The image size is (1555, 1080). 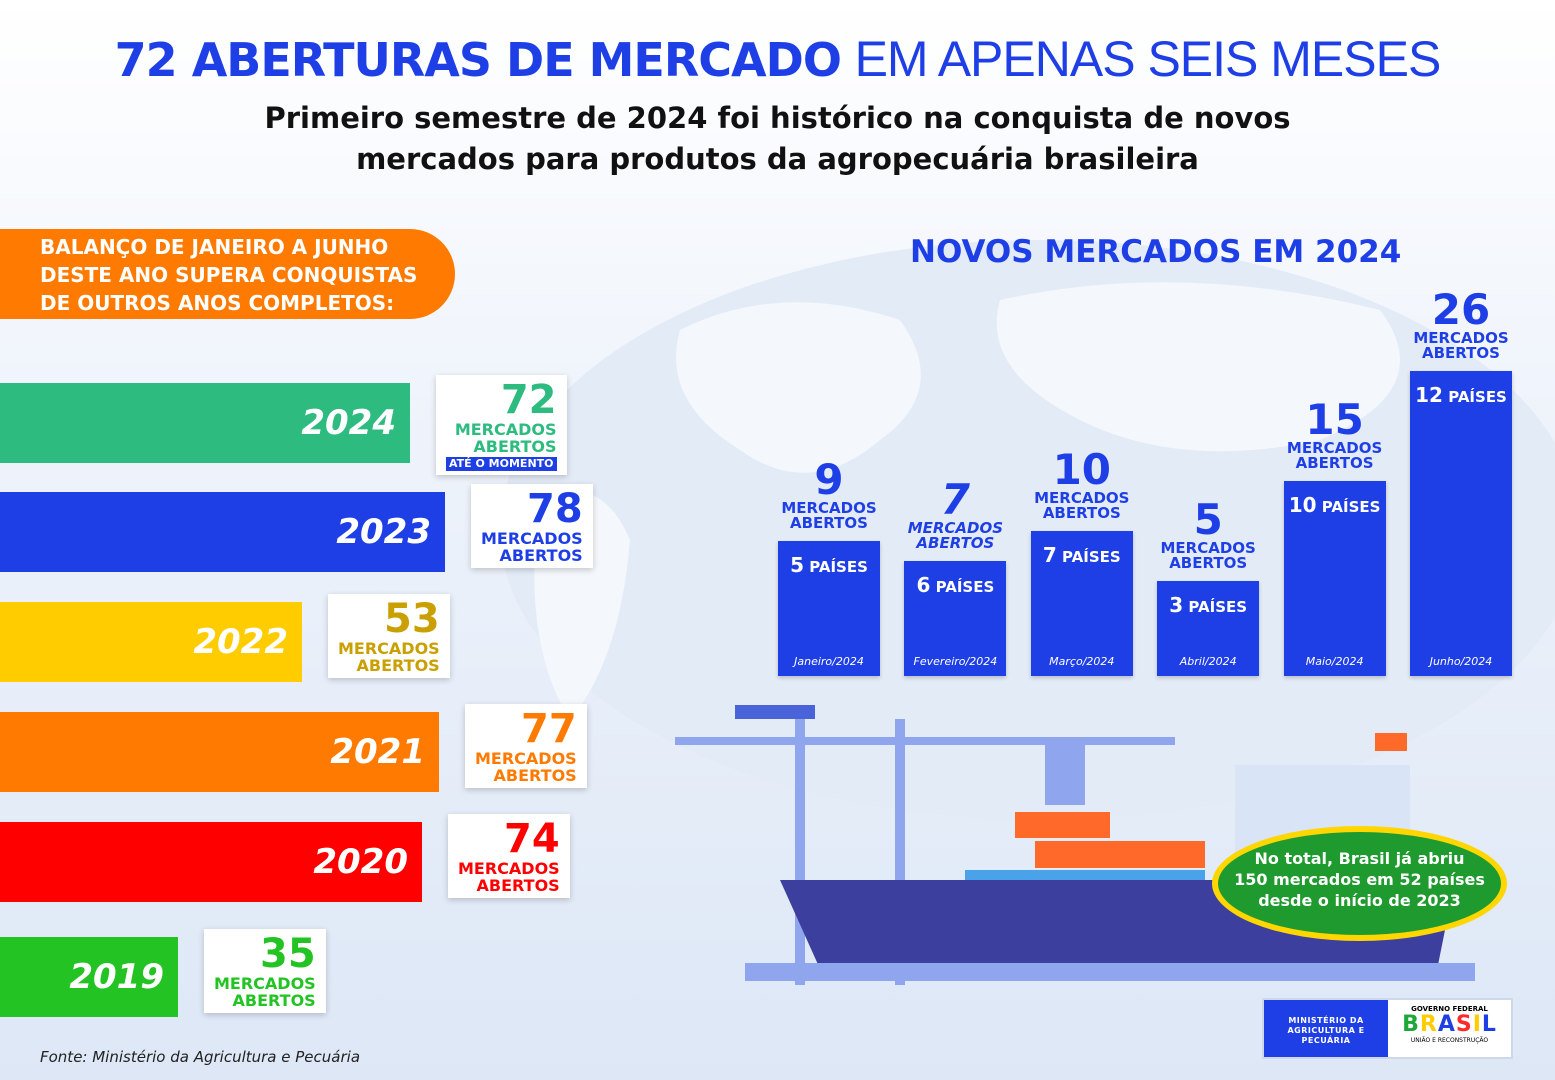 I want to click on month-value-label: 10 MERCADOS ABERTOS, so click(x=1082, y=483).